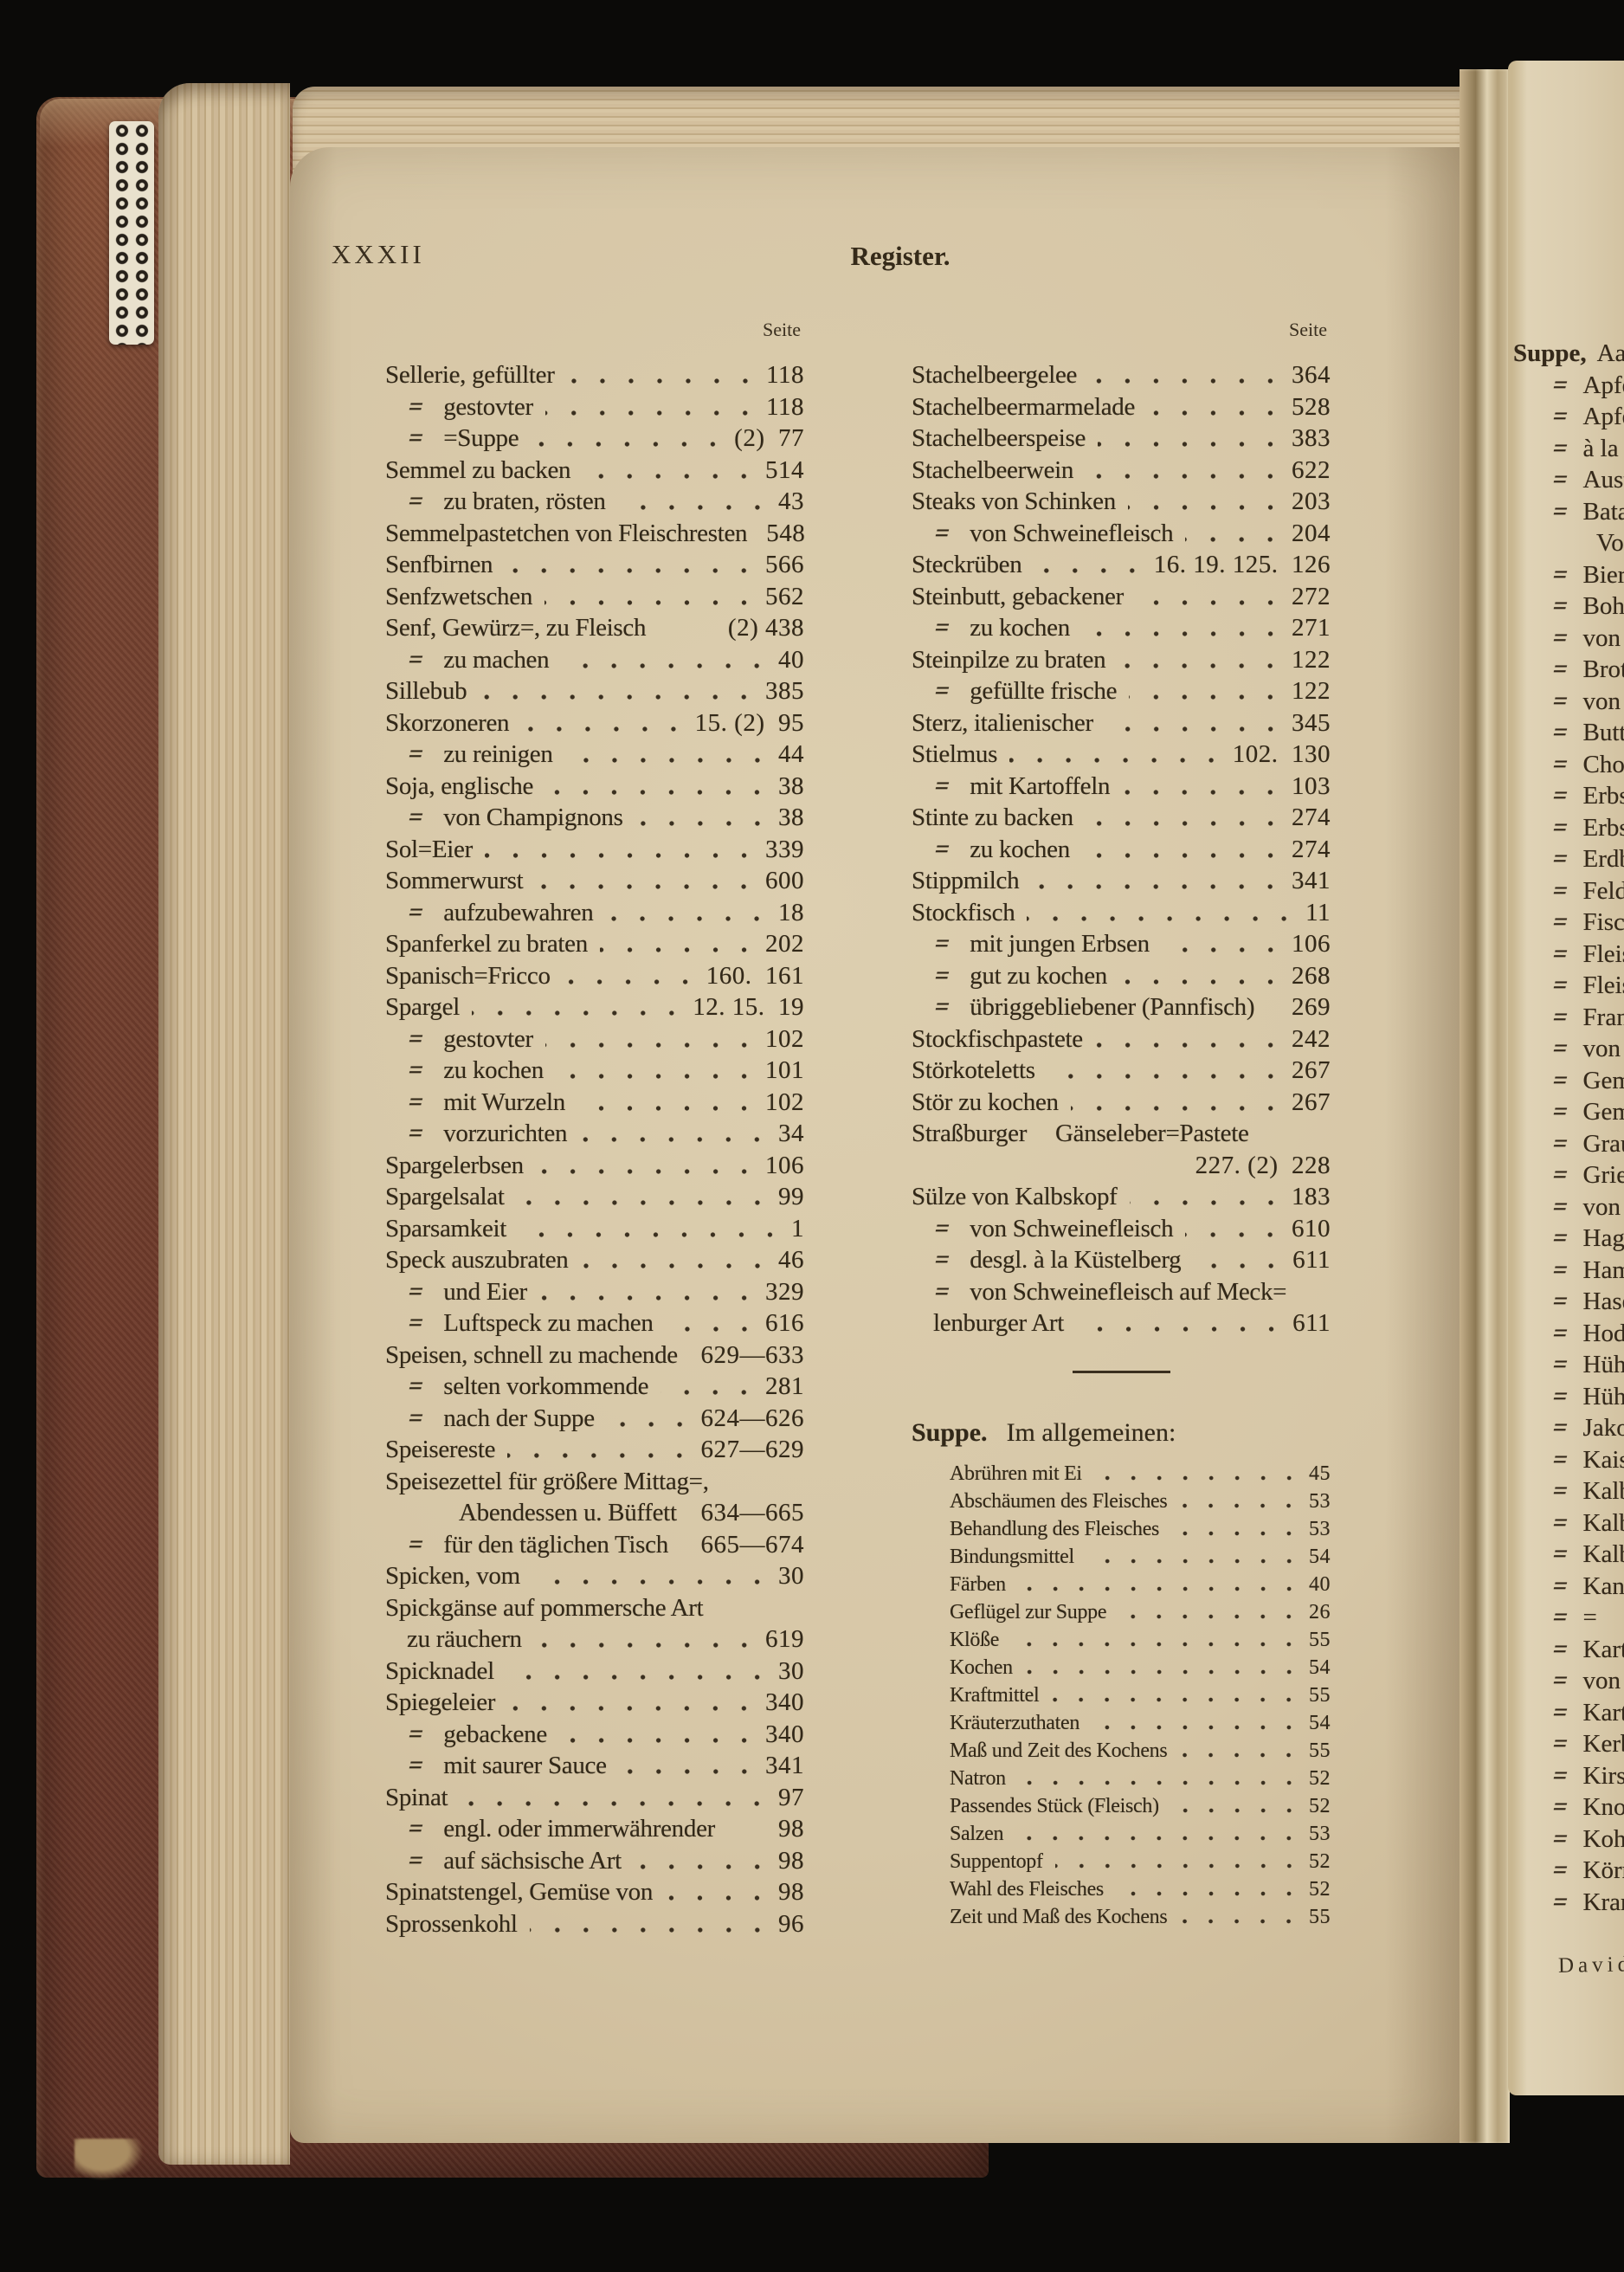 The height and width of the screenshot is (2272, 1624). I want to click on entry-title: Spanisch=Fricco, so click(468, 975).